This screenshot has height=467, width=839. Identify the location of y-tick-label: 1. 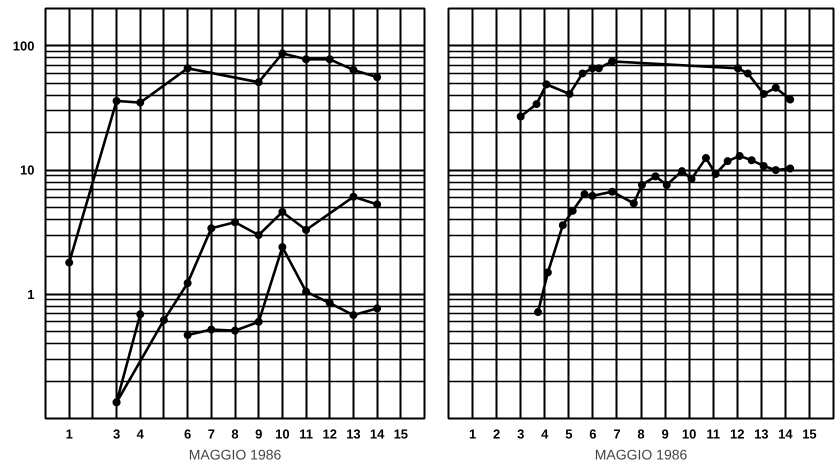
(31, 294).